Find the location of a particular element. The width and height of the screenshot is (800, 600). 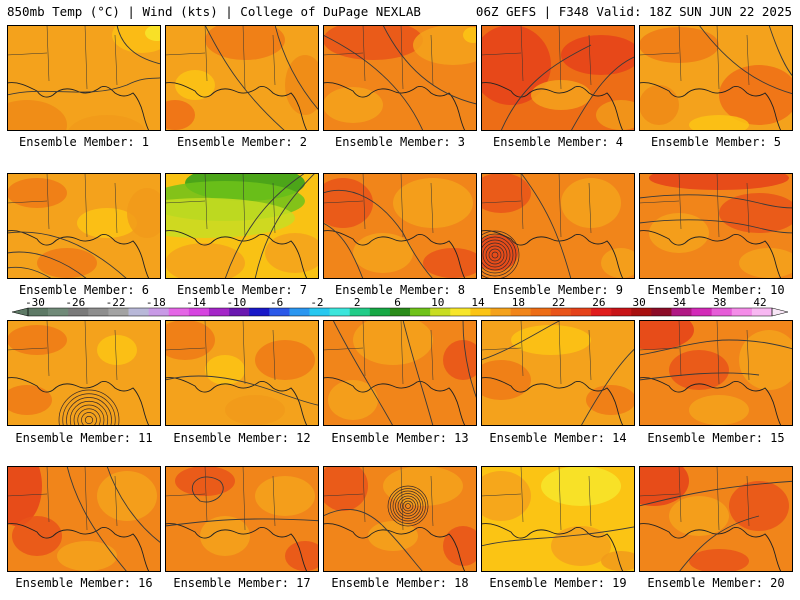

colorbar-tick-label: -10 is located at coordinates (236, 302).